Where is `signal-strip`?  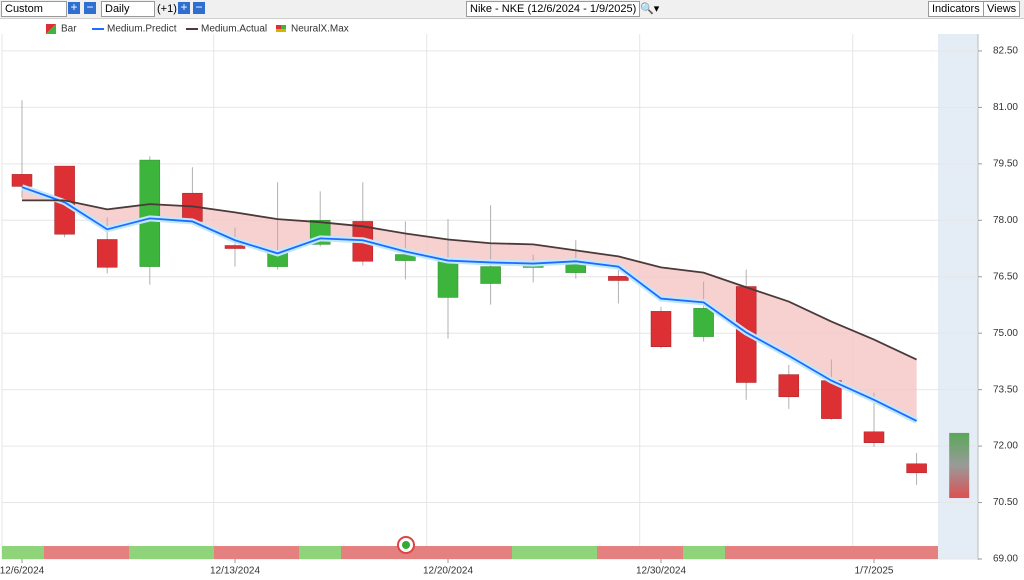
signal-strip is located at coordinates (470, 547).